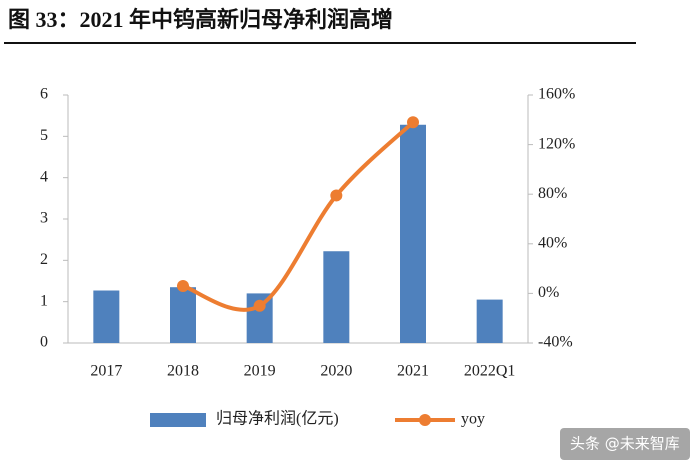 Image resolution: width=693 pixels, height=467 pixels. Describe the element at coordinates (490, 371) in the screenshot. I see `x-tick-label: 2022Q1` at that location.